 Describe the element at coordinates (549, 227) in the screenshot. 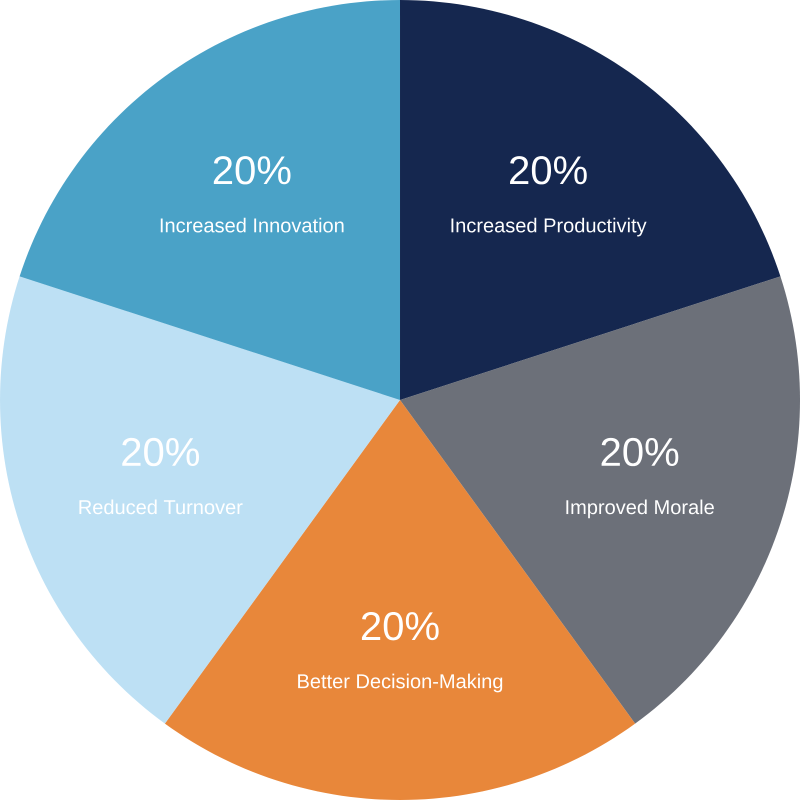

I see `slice-label: Increased Productivity` at that location.